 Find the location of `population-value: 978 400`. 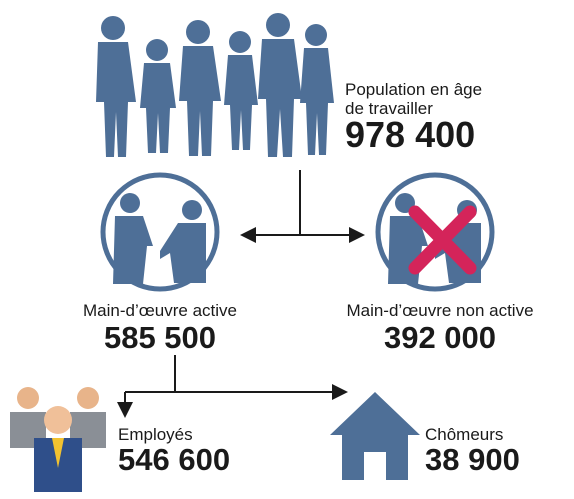

population-value: 978 400 is located at coordinates (410, 134).